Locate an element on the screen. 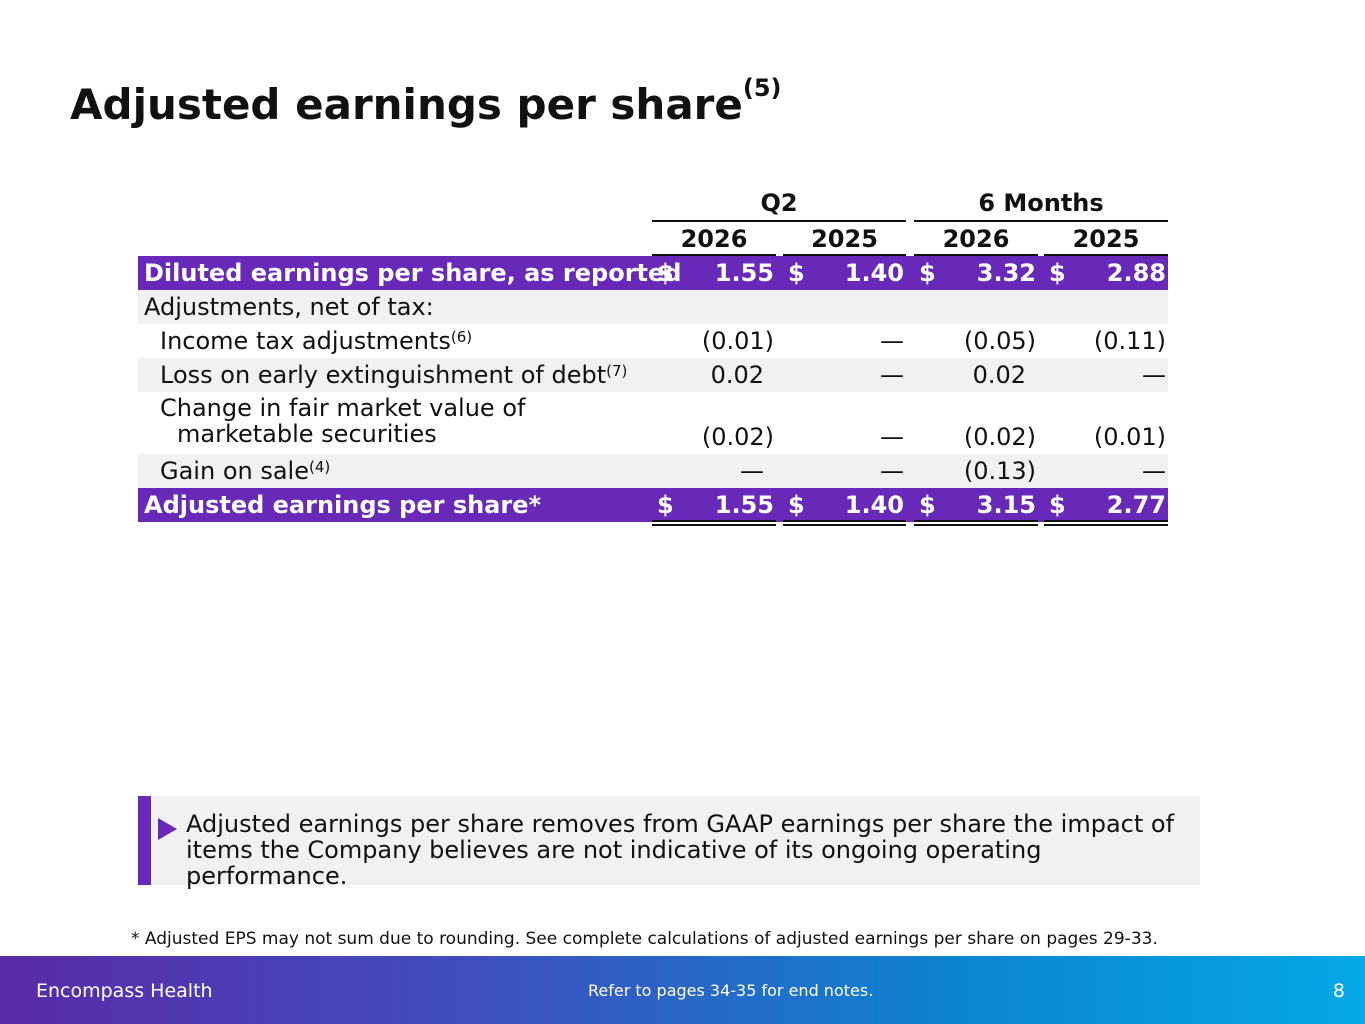 The image size is (1365, 1024). cell-6m-2026: (0.02) is located at coordinates (976, 437).